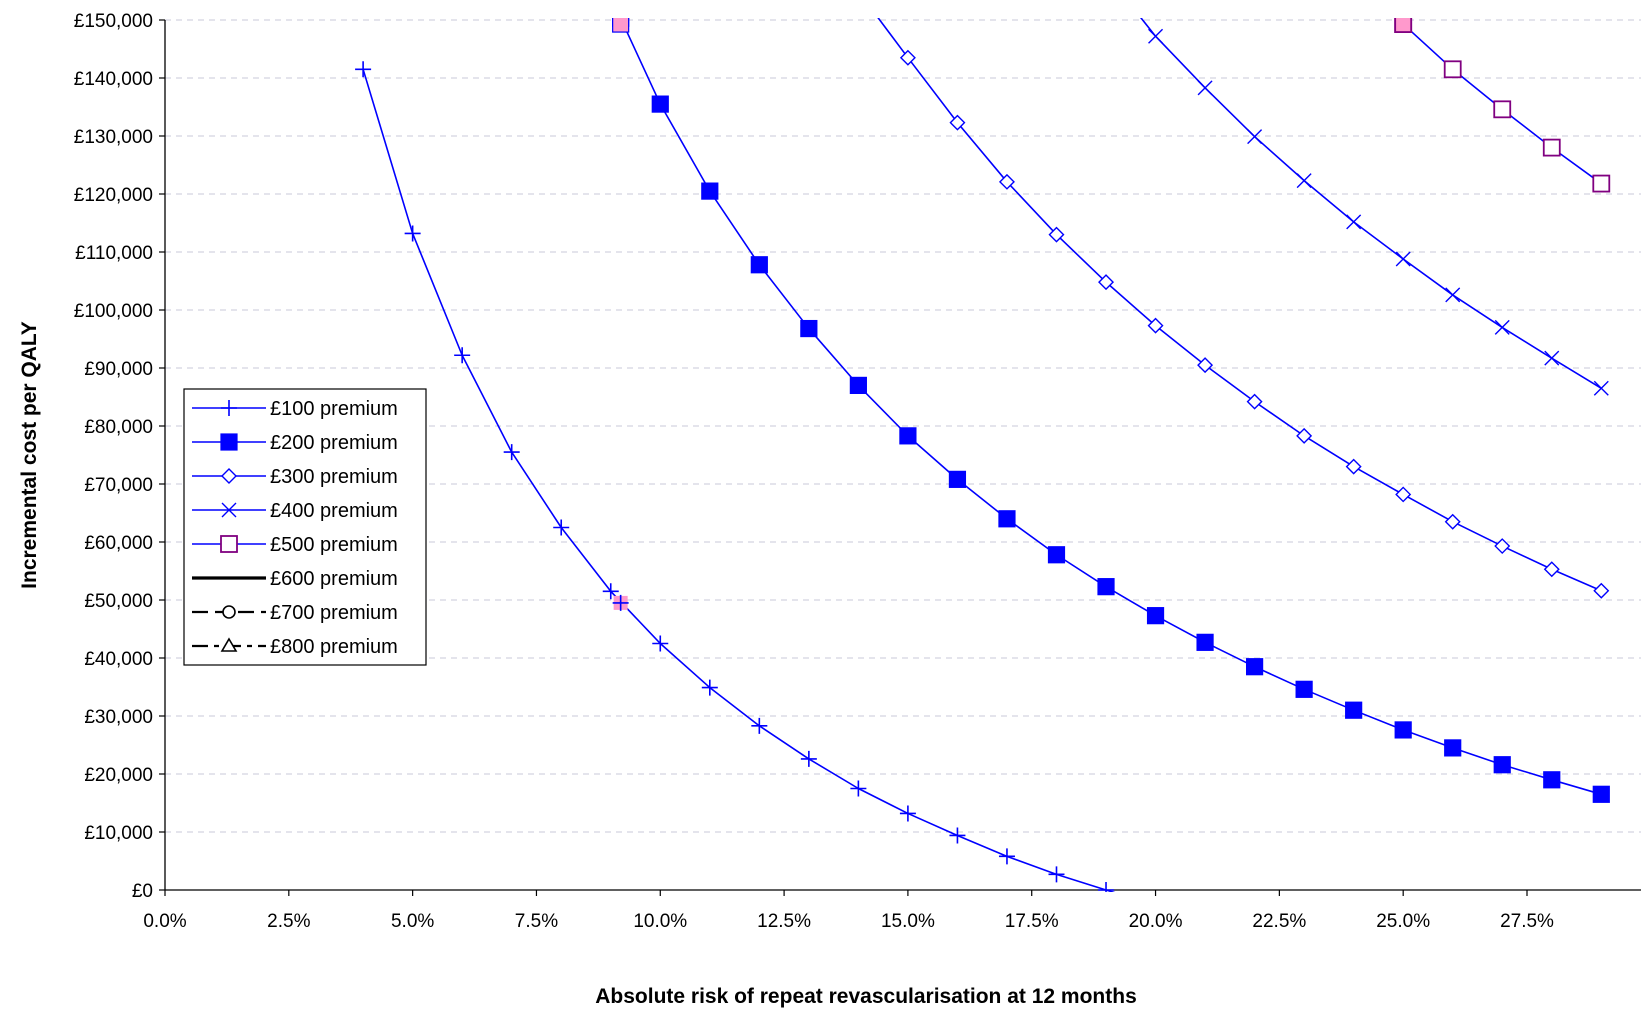 The image size is (1641, 1022). I want to click on y-tick-label: £70,000, so click(118, 485).